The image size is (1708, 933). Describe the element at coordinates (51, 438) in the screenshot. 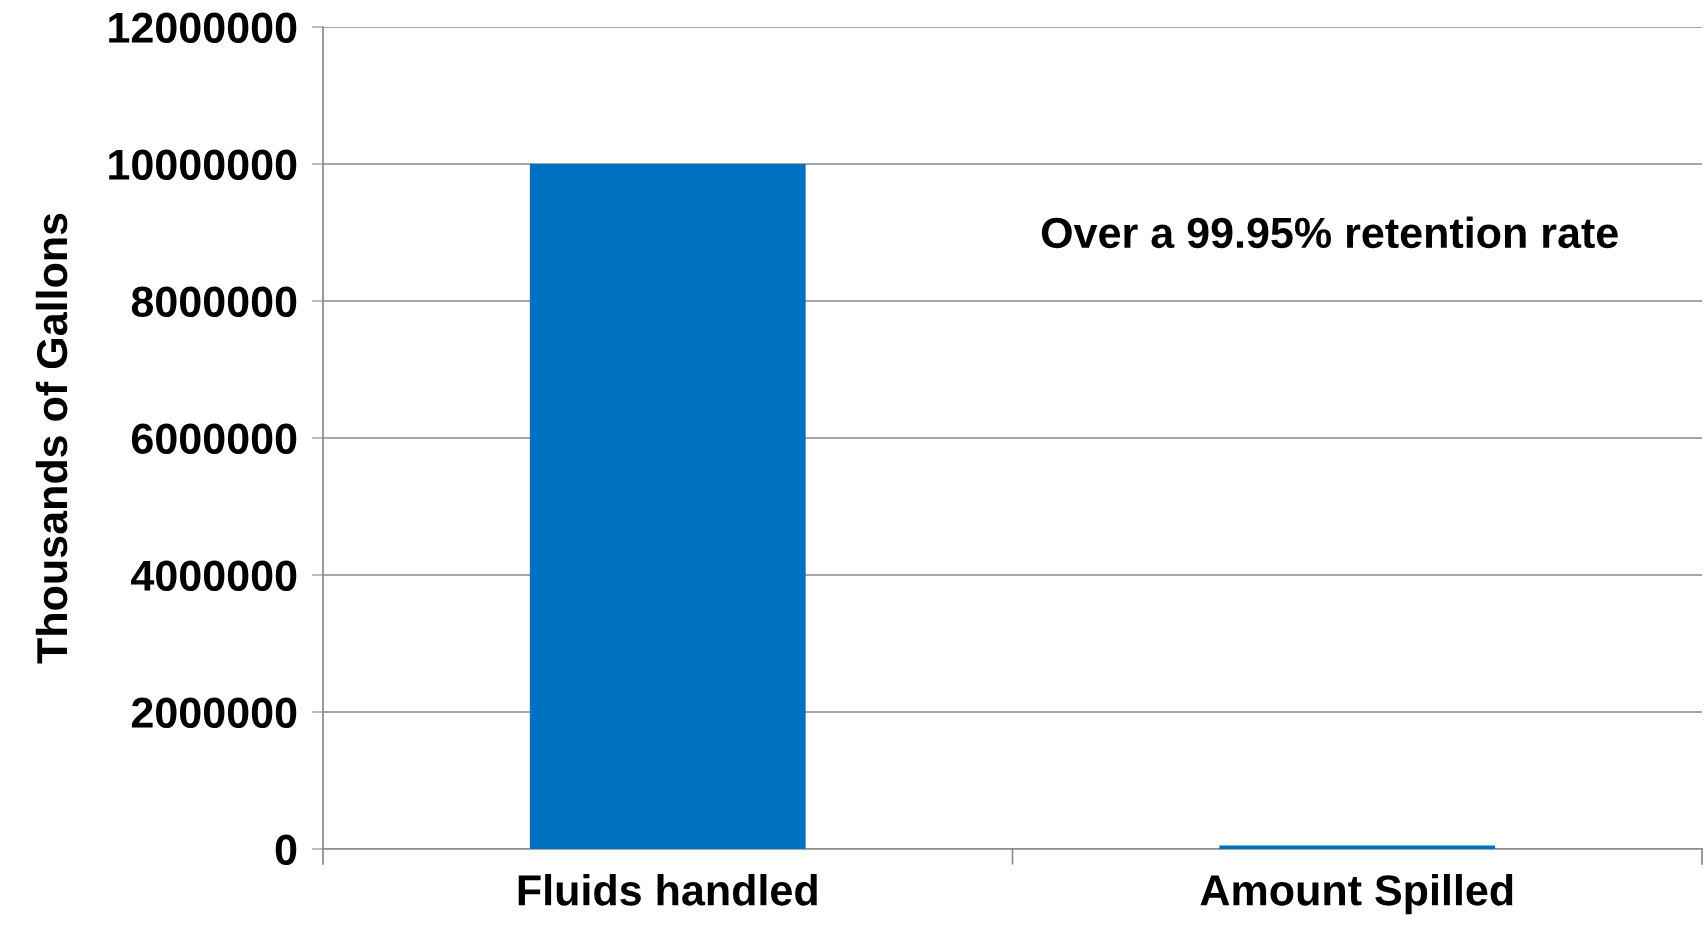

I see `y-axis-title: Thousands of Gallons` at that location.